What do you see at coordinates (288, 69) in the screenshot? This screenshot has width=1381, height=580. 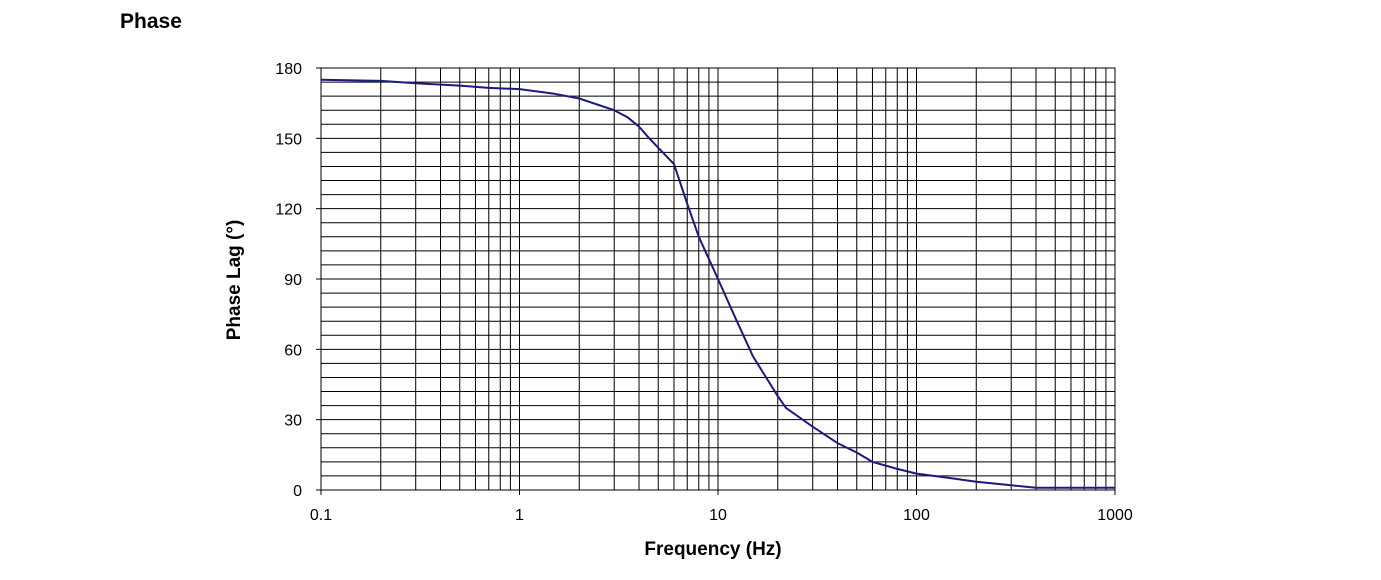 I see `y-tick-label: 180` at bounding box center [288, 69].